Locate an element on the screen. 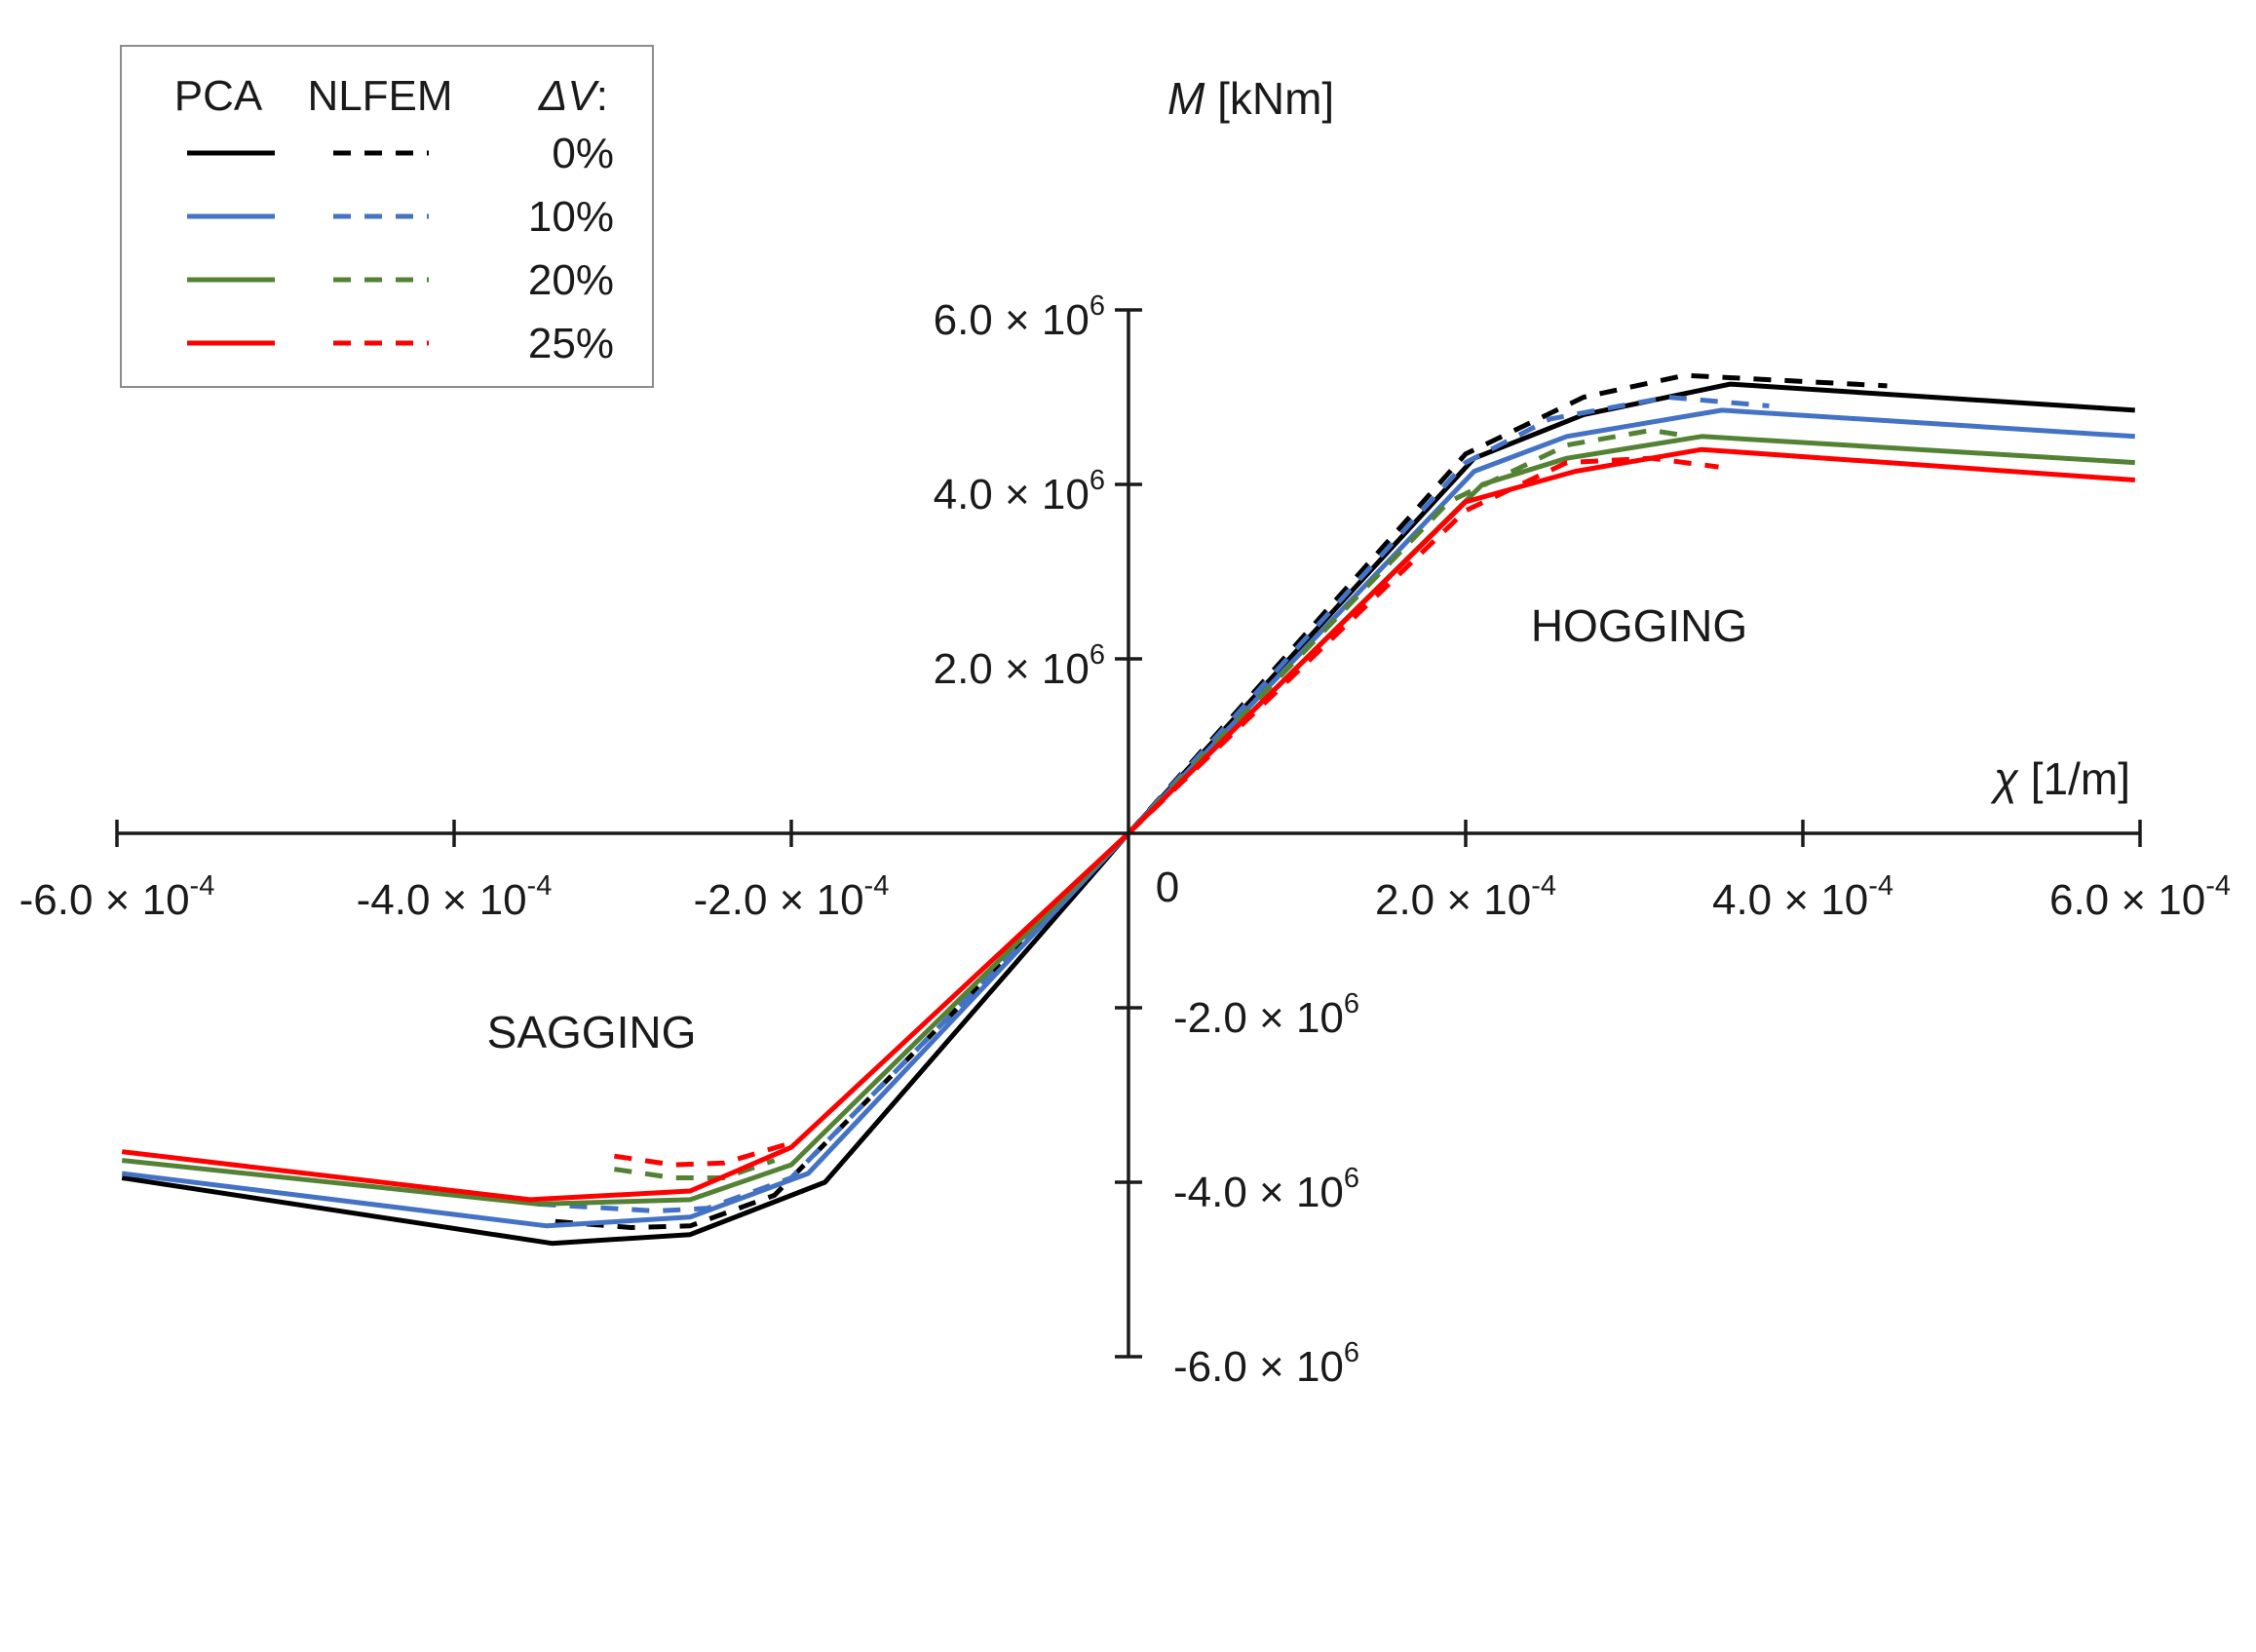 The image size is (2256, 1652). legend-label-dv: 10% is located at coordinates (571, 217).